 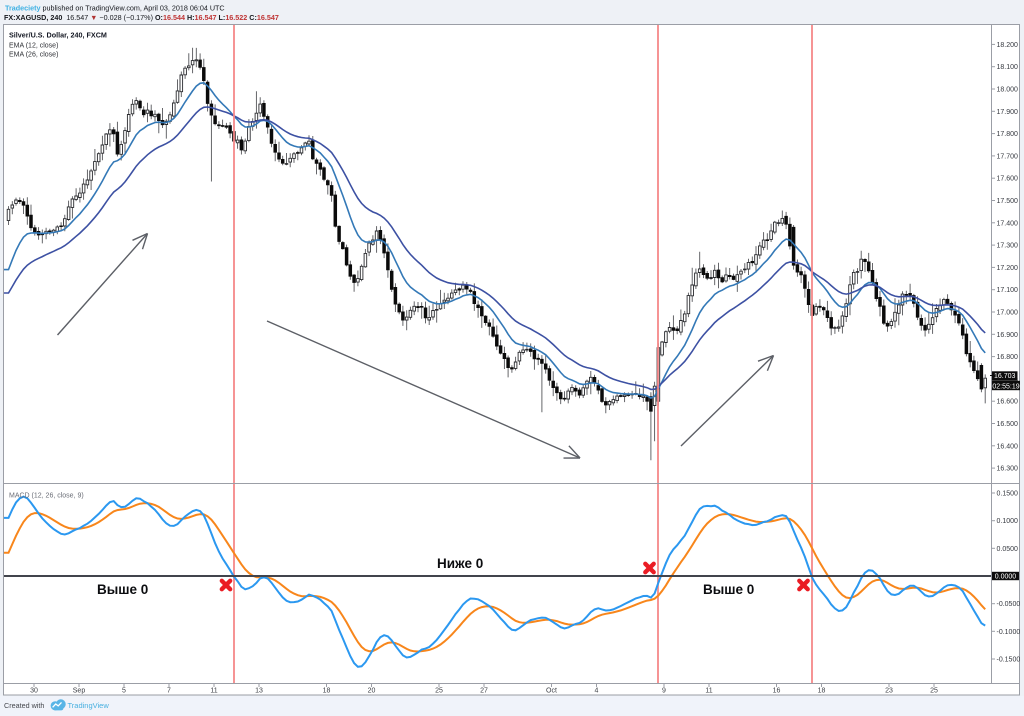 What do you see at coordinates (33, 55) in the screenshot?
I see `svg-text: EMA (26, close)` at bounding box center [33, 55].